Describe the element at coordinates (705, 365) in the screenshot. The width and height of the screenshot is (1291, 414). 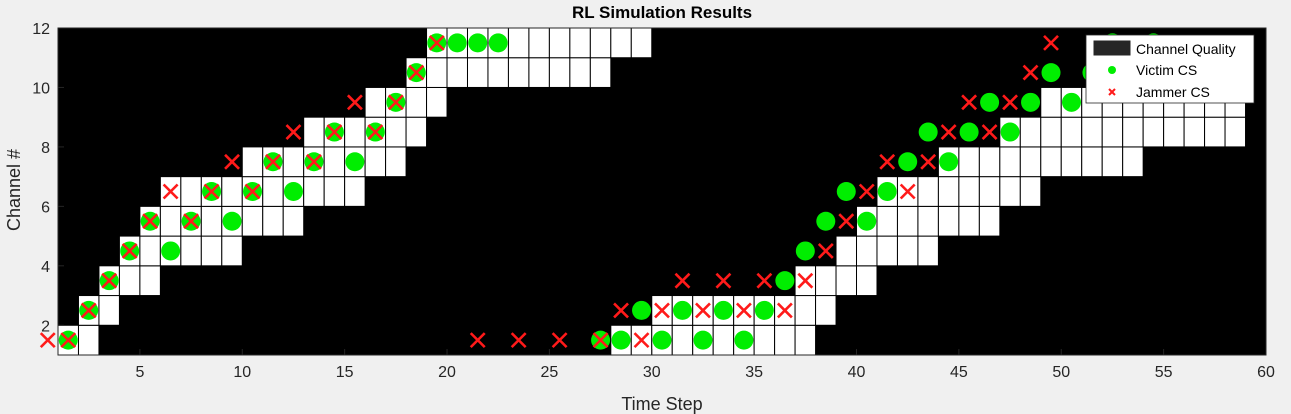
I see `x-axis-ticks: 5 10 15 20 25 30 35 40 45 50 55 60` at that location.